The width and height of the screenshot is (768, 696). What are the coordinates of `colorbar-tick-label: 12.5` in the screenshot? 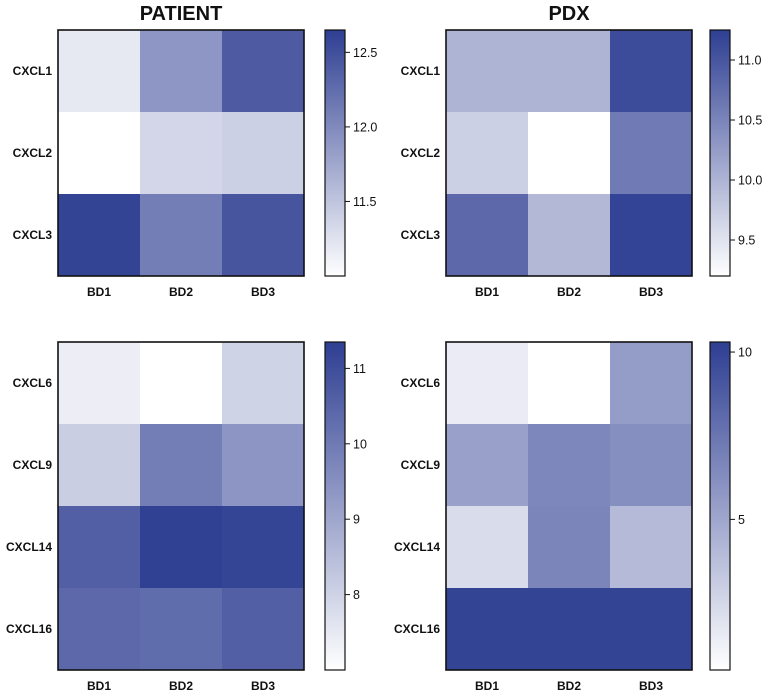 It's located at (365, 53).